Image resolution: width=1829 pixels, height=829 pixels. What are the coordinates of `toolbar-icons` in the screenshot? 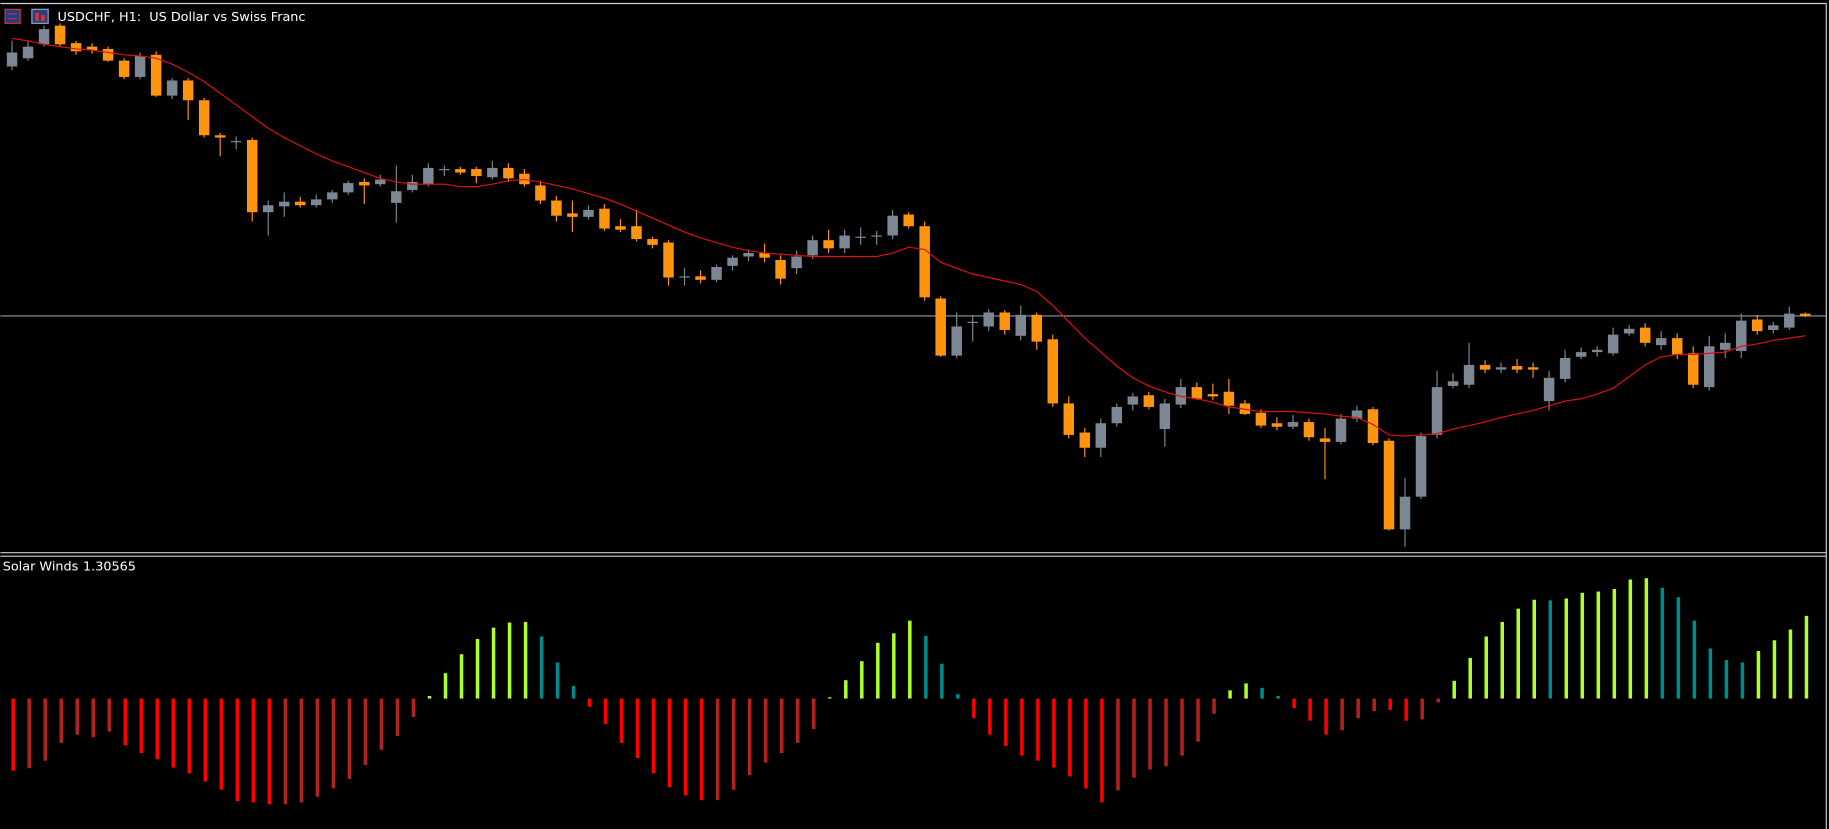 It's located at (26, 16).